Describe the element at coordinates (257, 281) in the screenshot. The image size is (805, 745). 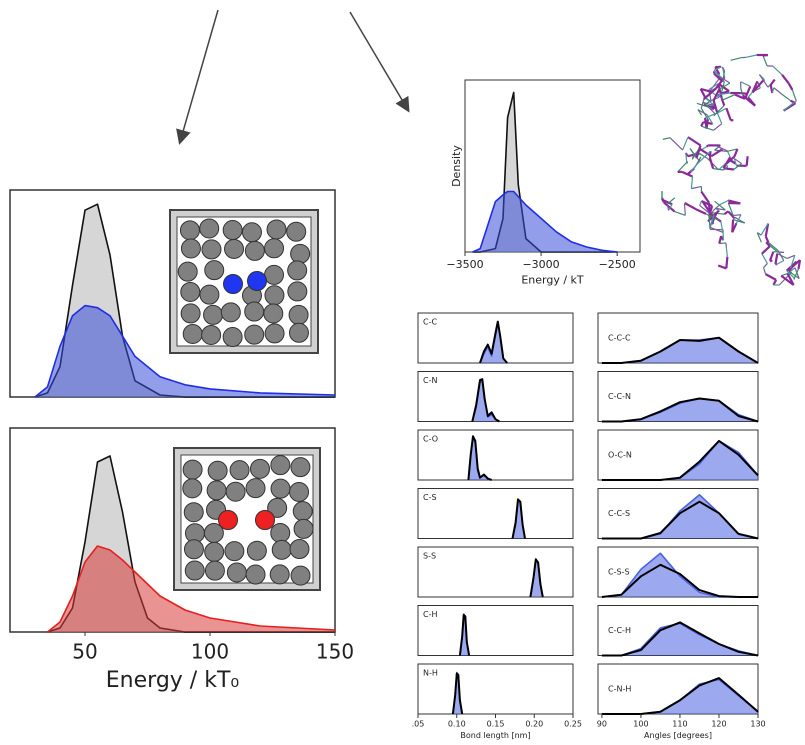
I see `particle-highlight` at that location.